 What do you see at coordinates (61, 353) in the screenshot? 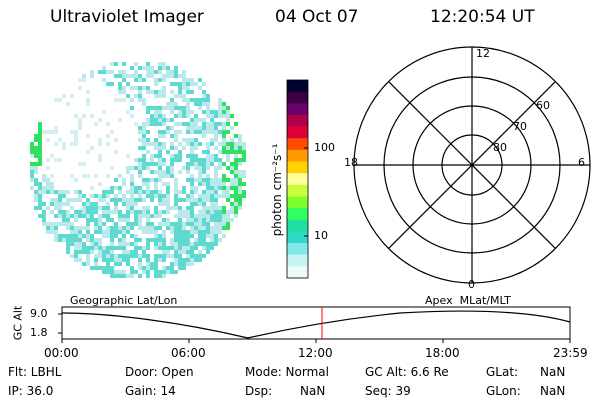
I see `x-label-0000: 00:00` at bounding box center [61, 353].